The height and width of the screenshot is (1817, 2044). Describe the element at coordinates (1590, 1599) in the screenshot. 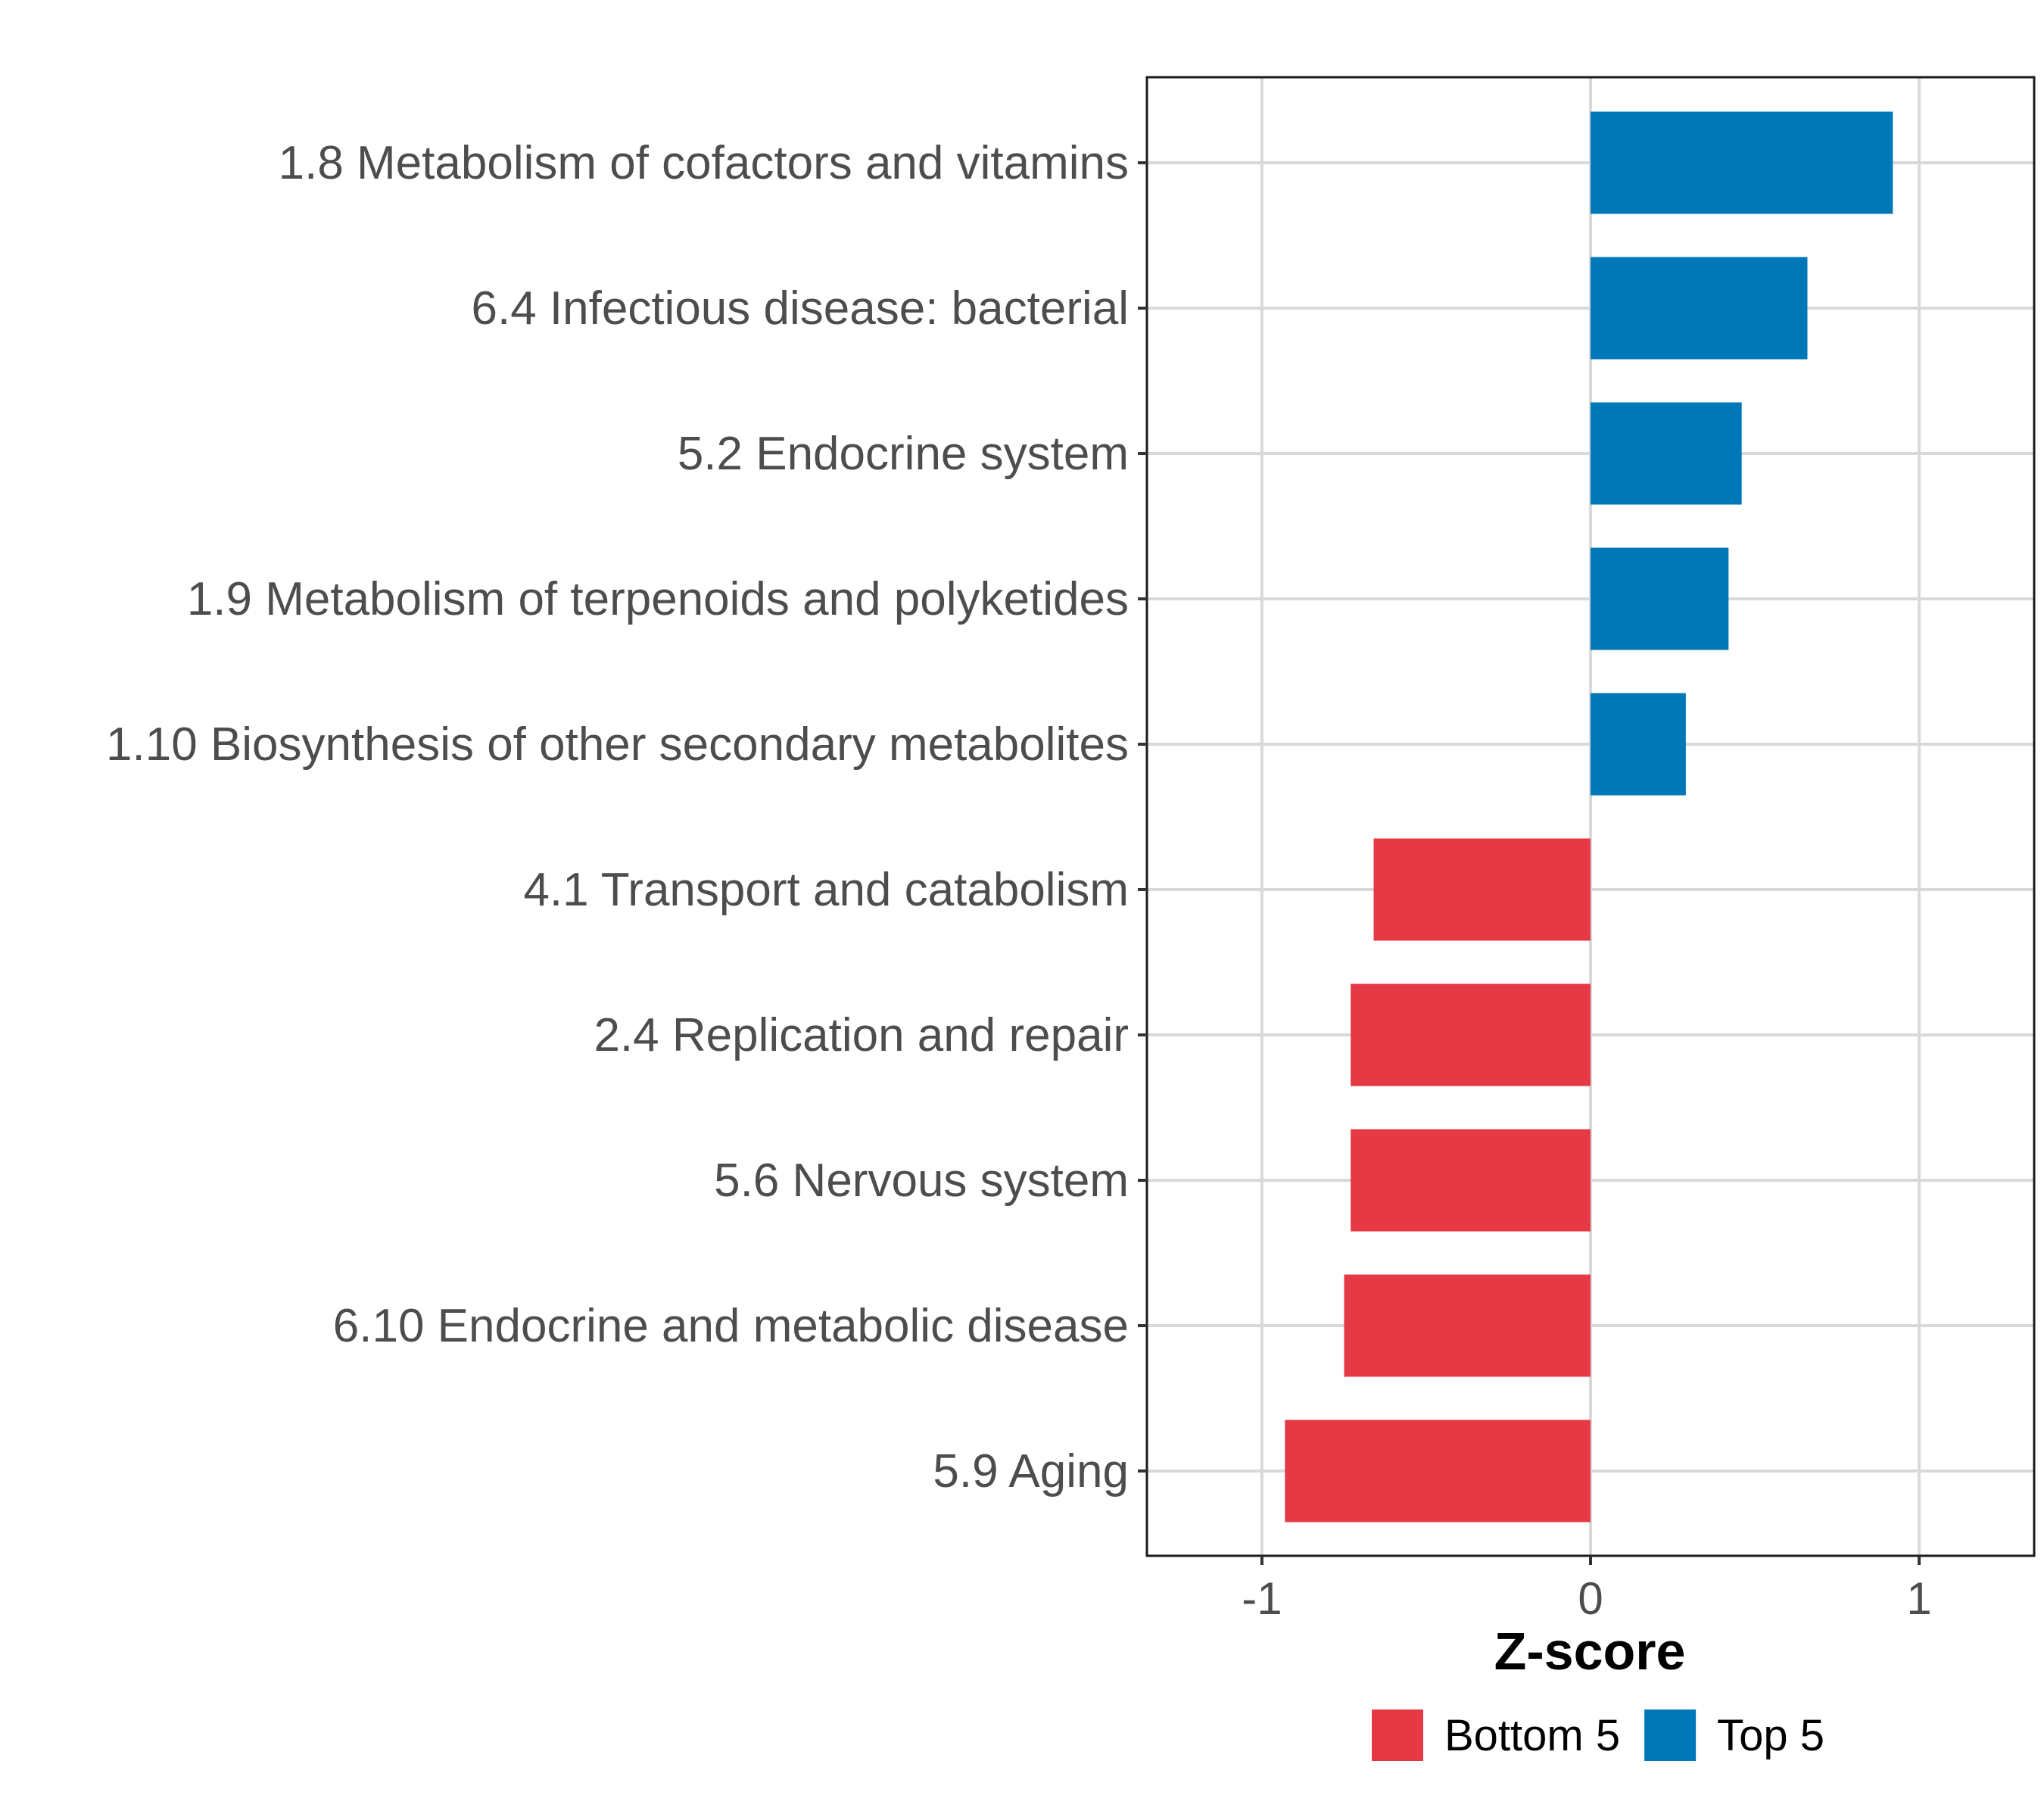

I see `x-tick-label: 0` at that location.